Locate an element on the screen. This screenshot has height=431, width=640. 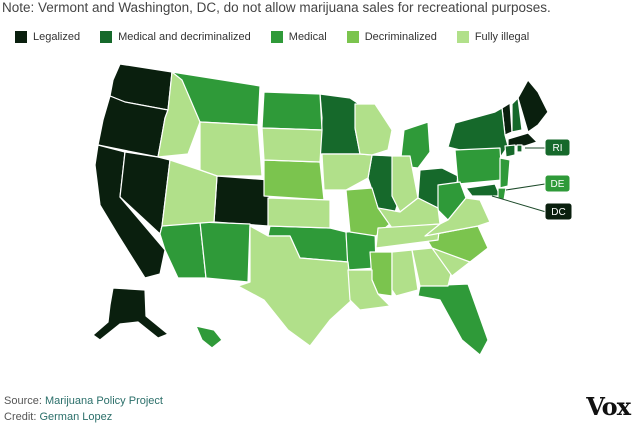
state-fl is located at coordinates (453, 319).